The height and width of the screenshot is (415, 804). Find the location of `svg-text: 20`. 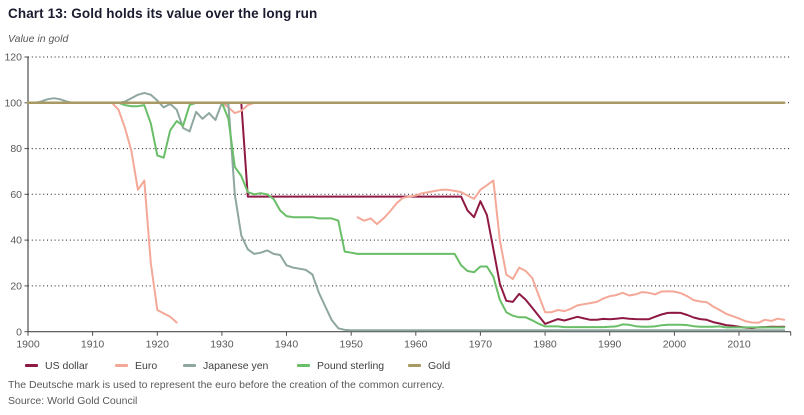

svg-text: 20 is located at coordinates (16, 287).